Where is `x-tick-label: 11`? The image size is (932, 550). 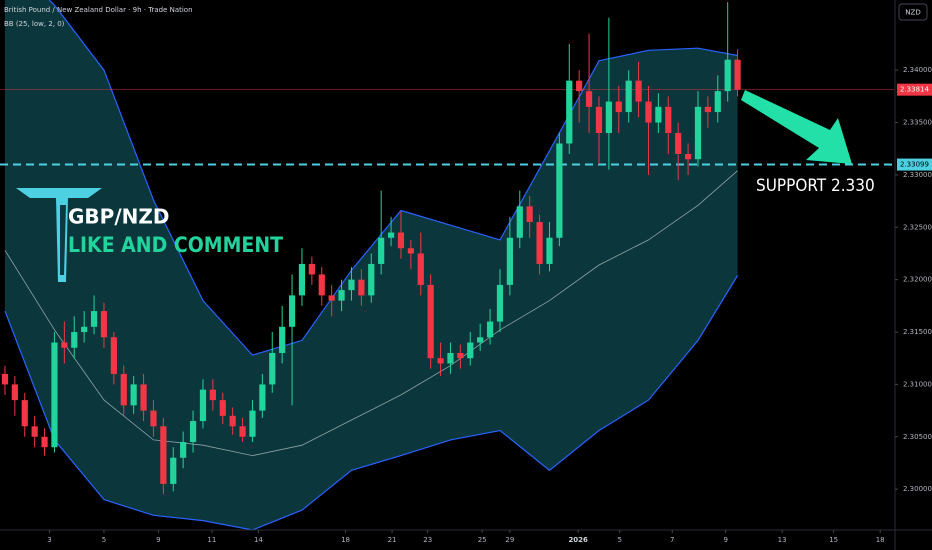 x-tick-label: 11 is located at coordinates (211, 540).